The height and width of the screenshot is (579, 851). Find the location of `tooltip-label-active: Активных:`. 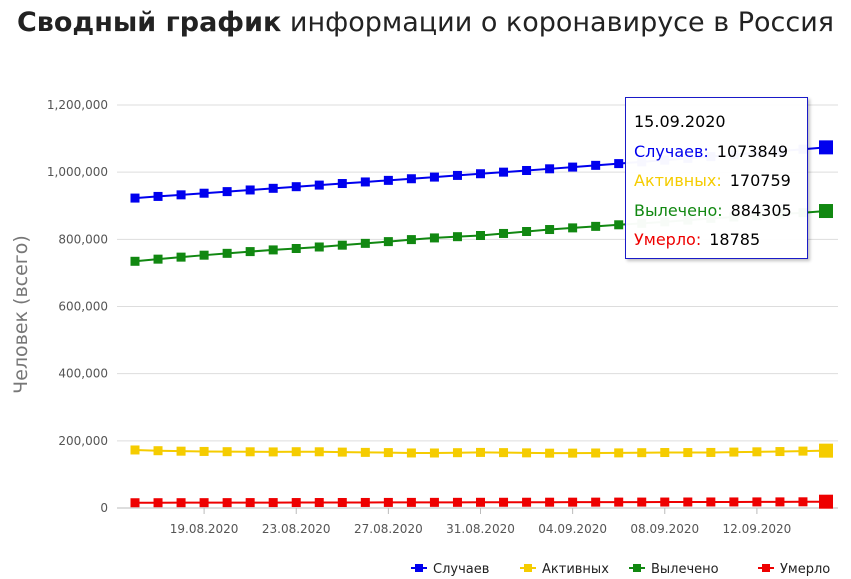

tooltip-label-active: Активных: is located at coordinates (678, 180).